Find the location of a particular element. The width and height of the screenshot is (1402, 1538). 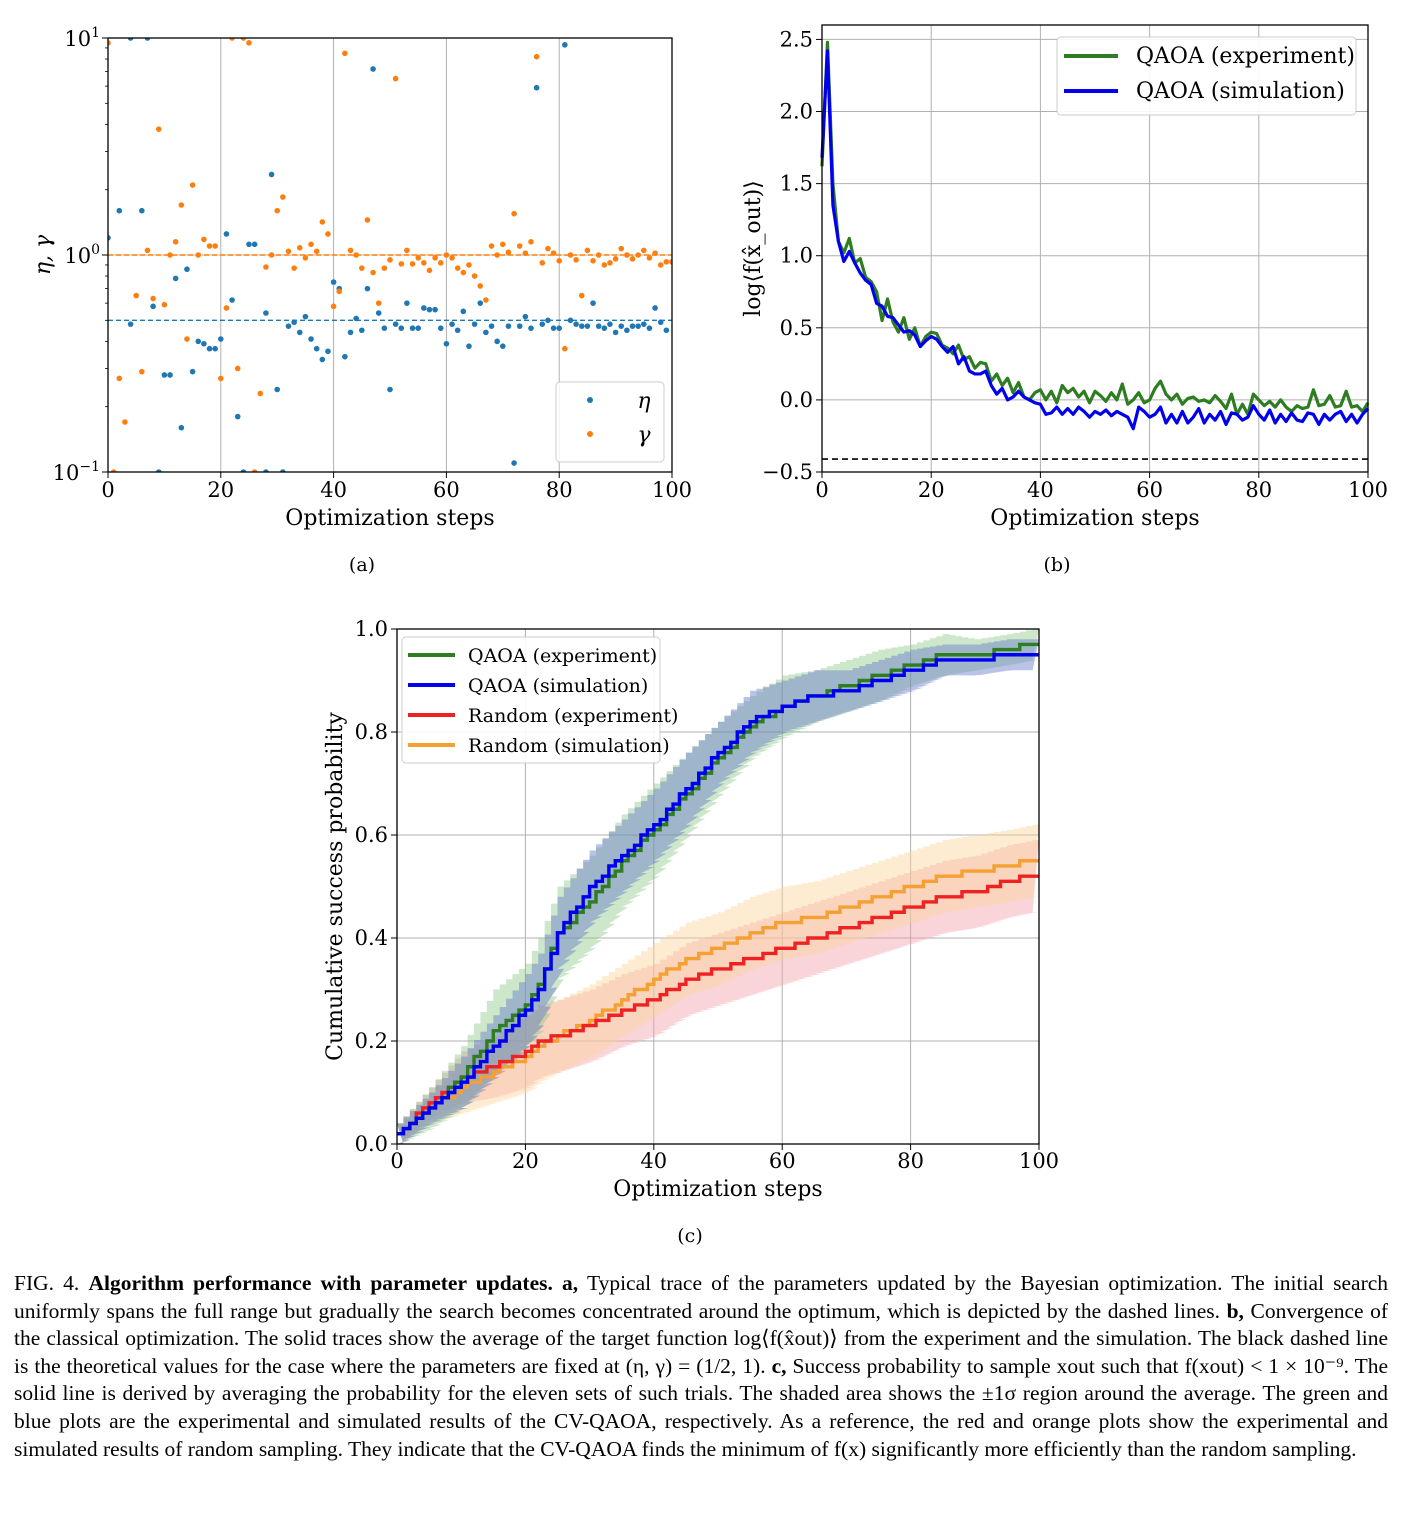

y-axis-label: log⟨f(x̂_out)⟩ is located at coordinates (753, 248).